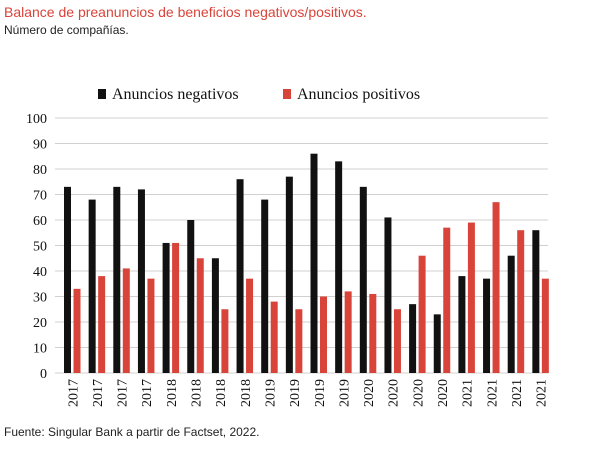 Image resolution: width=595 pixels, height=453 pixels. I want to click on y-tick-label: 20, so click(40, 323).